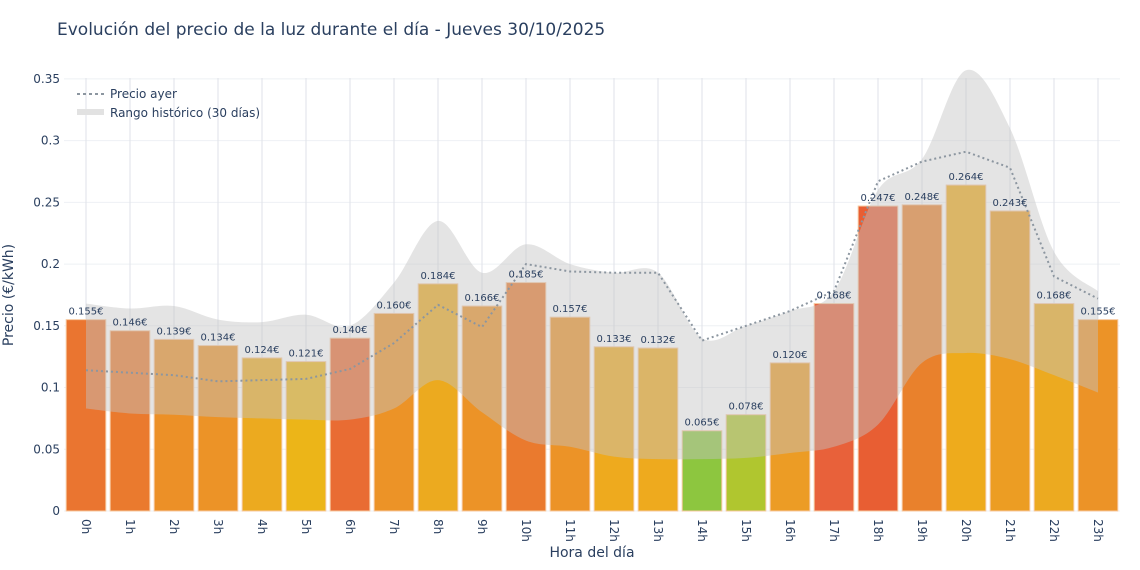  What do you see at coordinates (50, 264) in the screenshot?
I see `y-tick-label: 0.2` at bounding box center [50, 264].